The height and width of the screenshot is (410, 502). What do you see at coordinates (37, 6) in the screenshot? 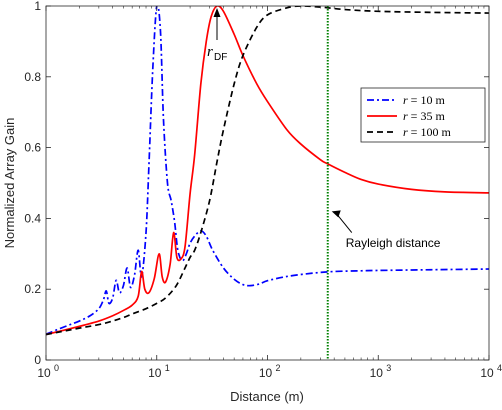
I see `y-tick-label: 1` at bounding box center [37, 6].